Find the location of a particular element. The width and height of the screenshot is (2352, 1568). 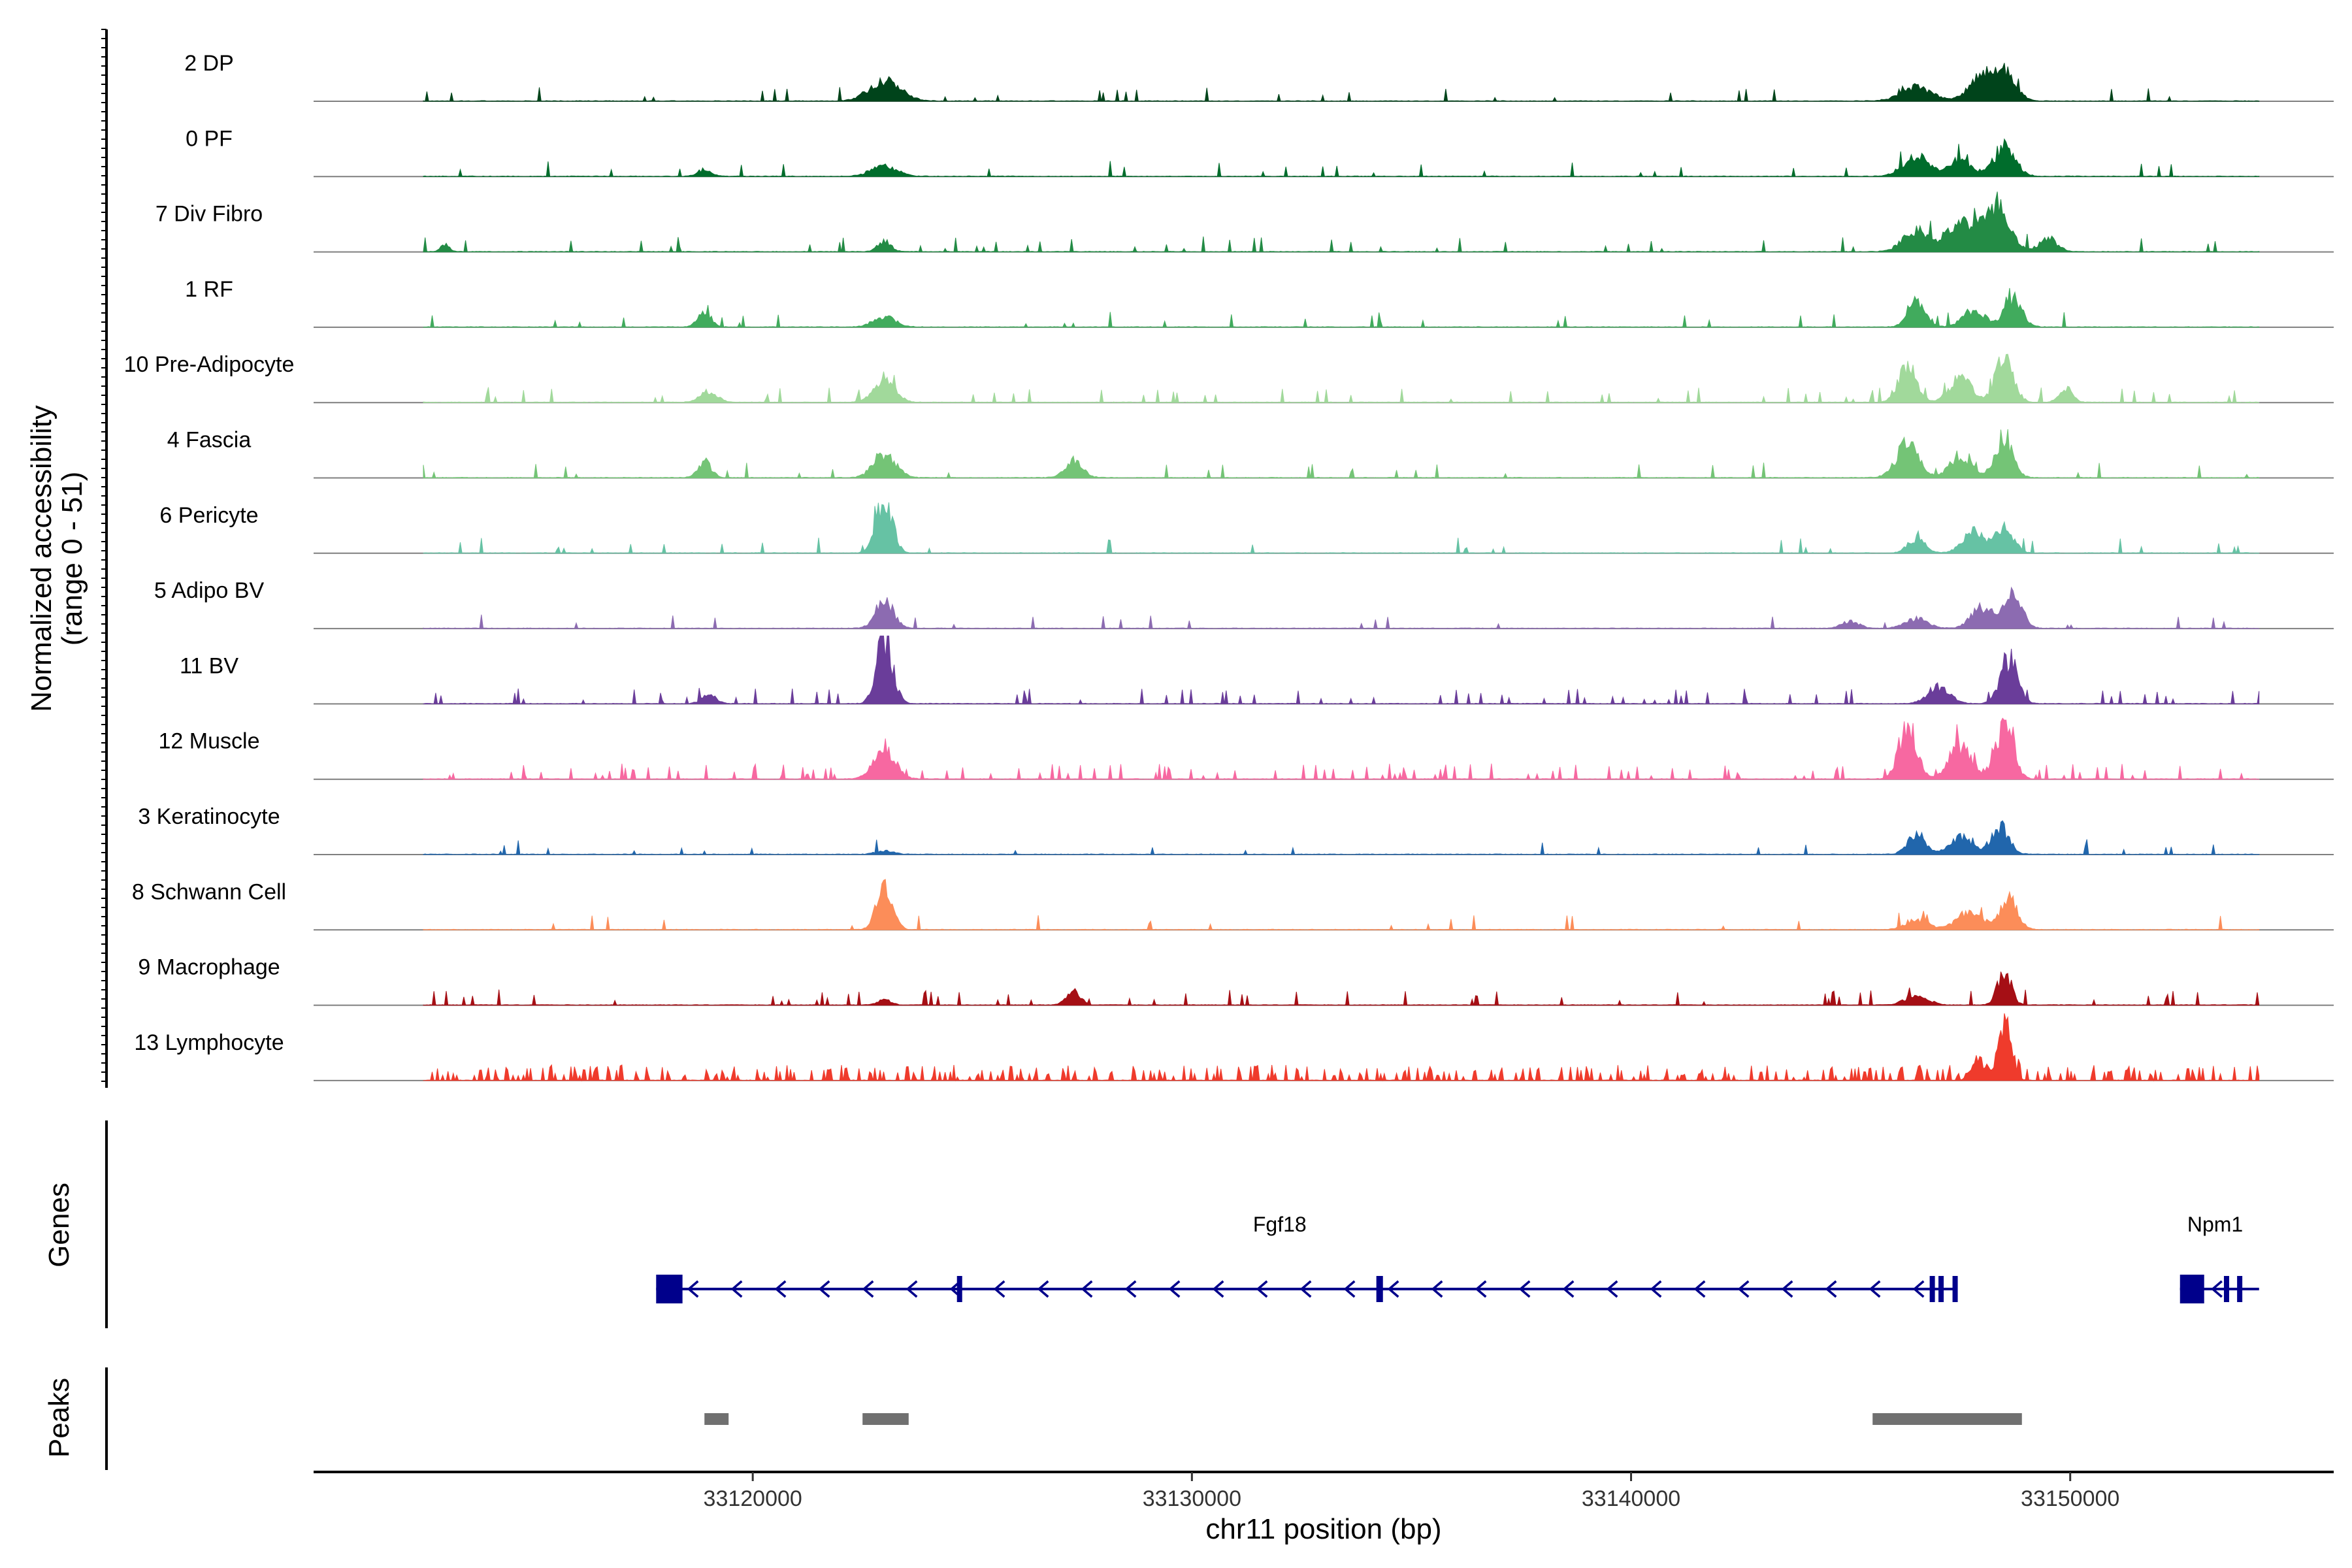

x-tick-label: 33150000 is located at coordinates (2070, 1498).